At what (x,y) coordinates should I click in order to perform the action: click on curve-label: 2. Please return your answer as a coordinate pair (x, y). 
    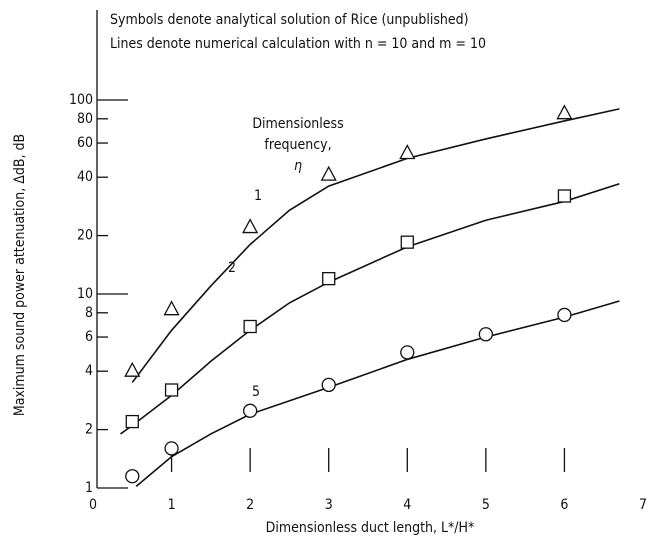
    Looking at the image, I should click on (232, 268).